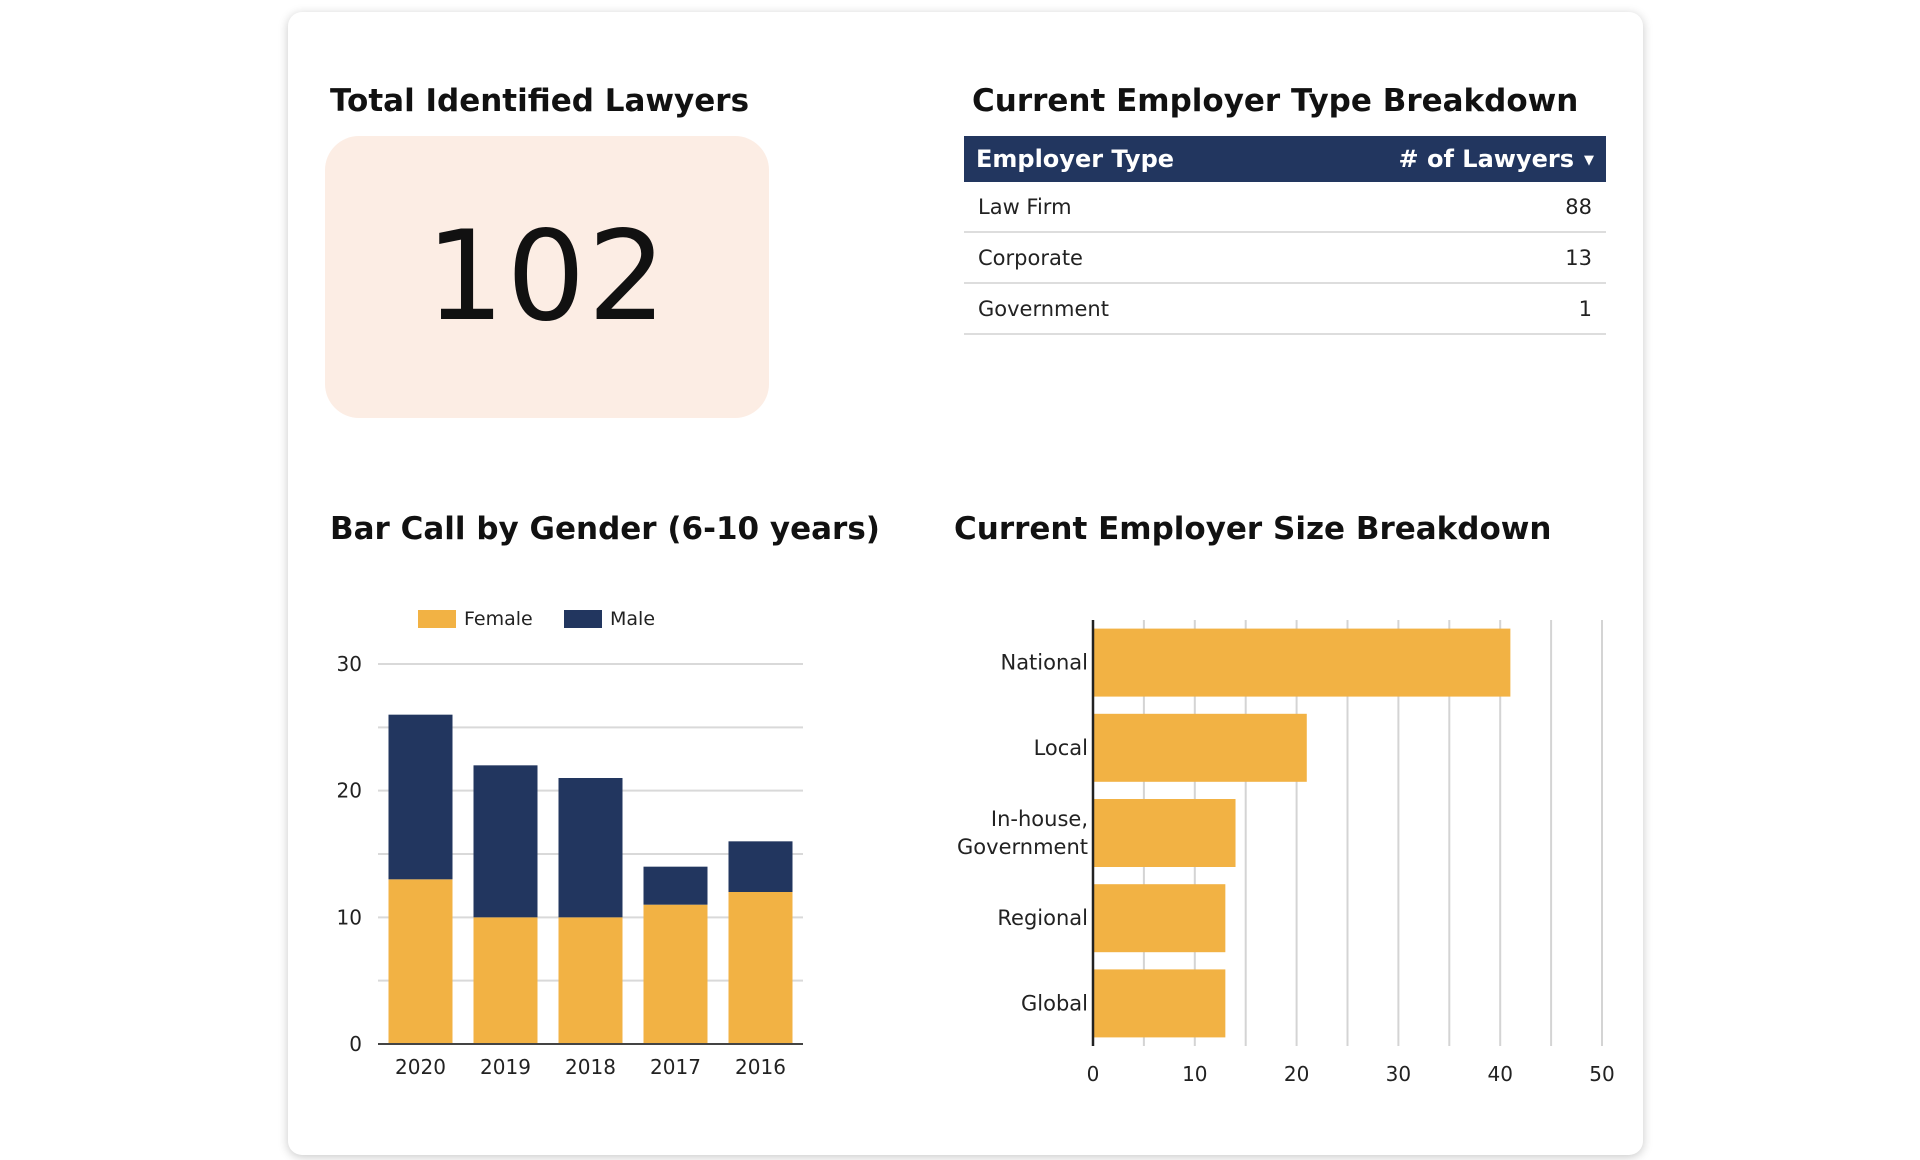 The height and width of the screenshot is (1160, 1920). I want to click on gender-bar-chart: Female Male 0 10 20 30 2020 2019 2018 2017 2016, so click(570, 843).